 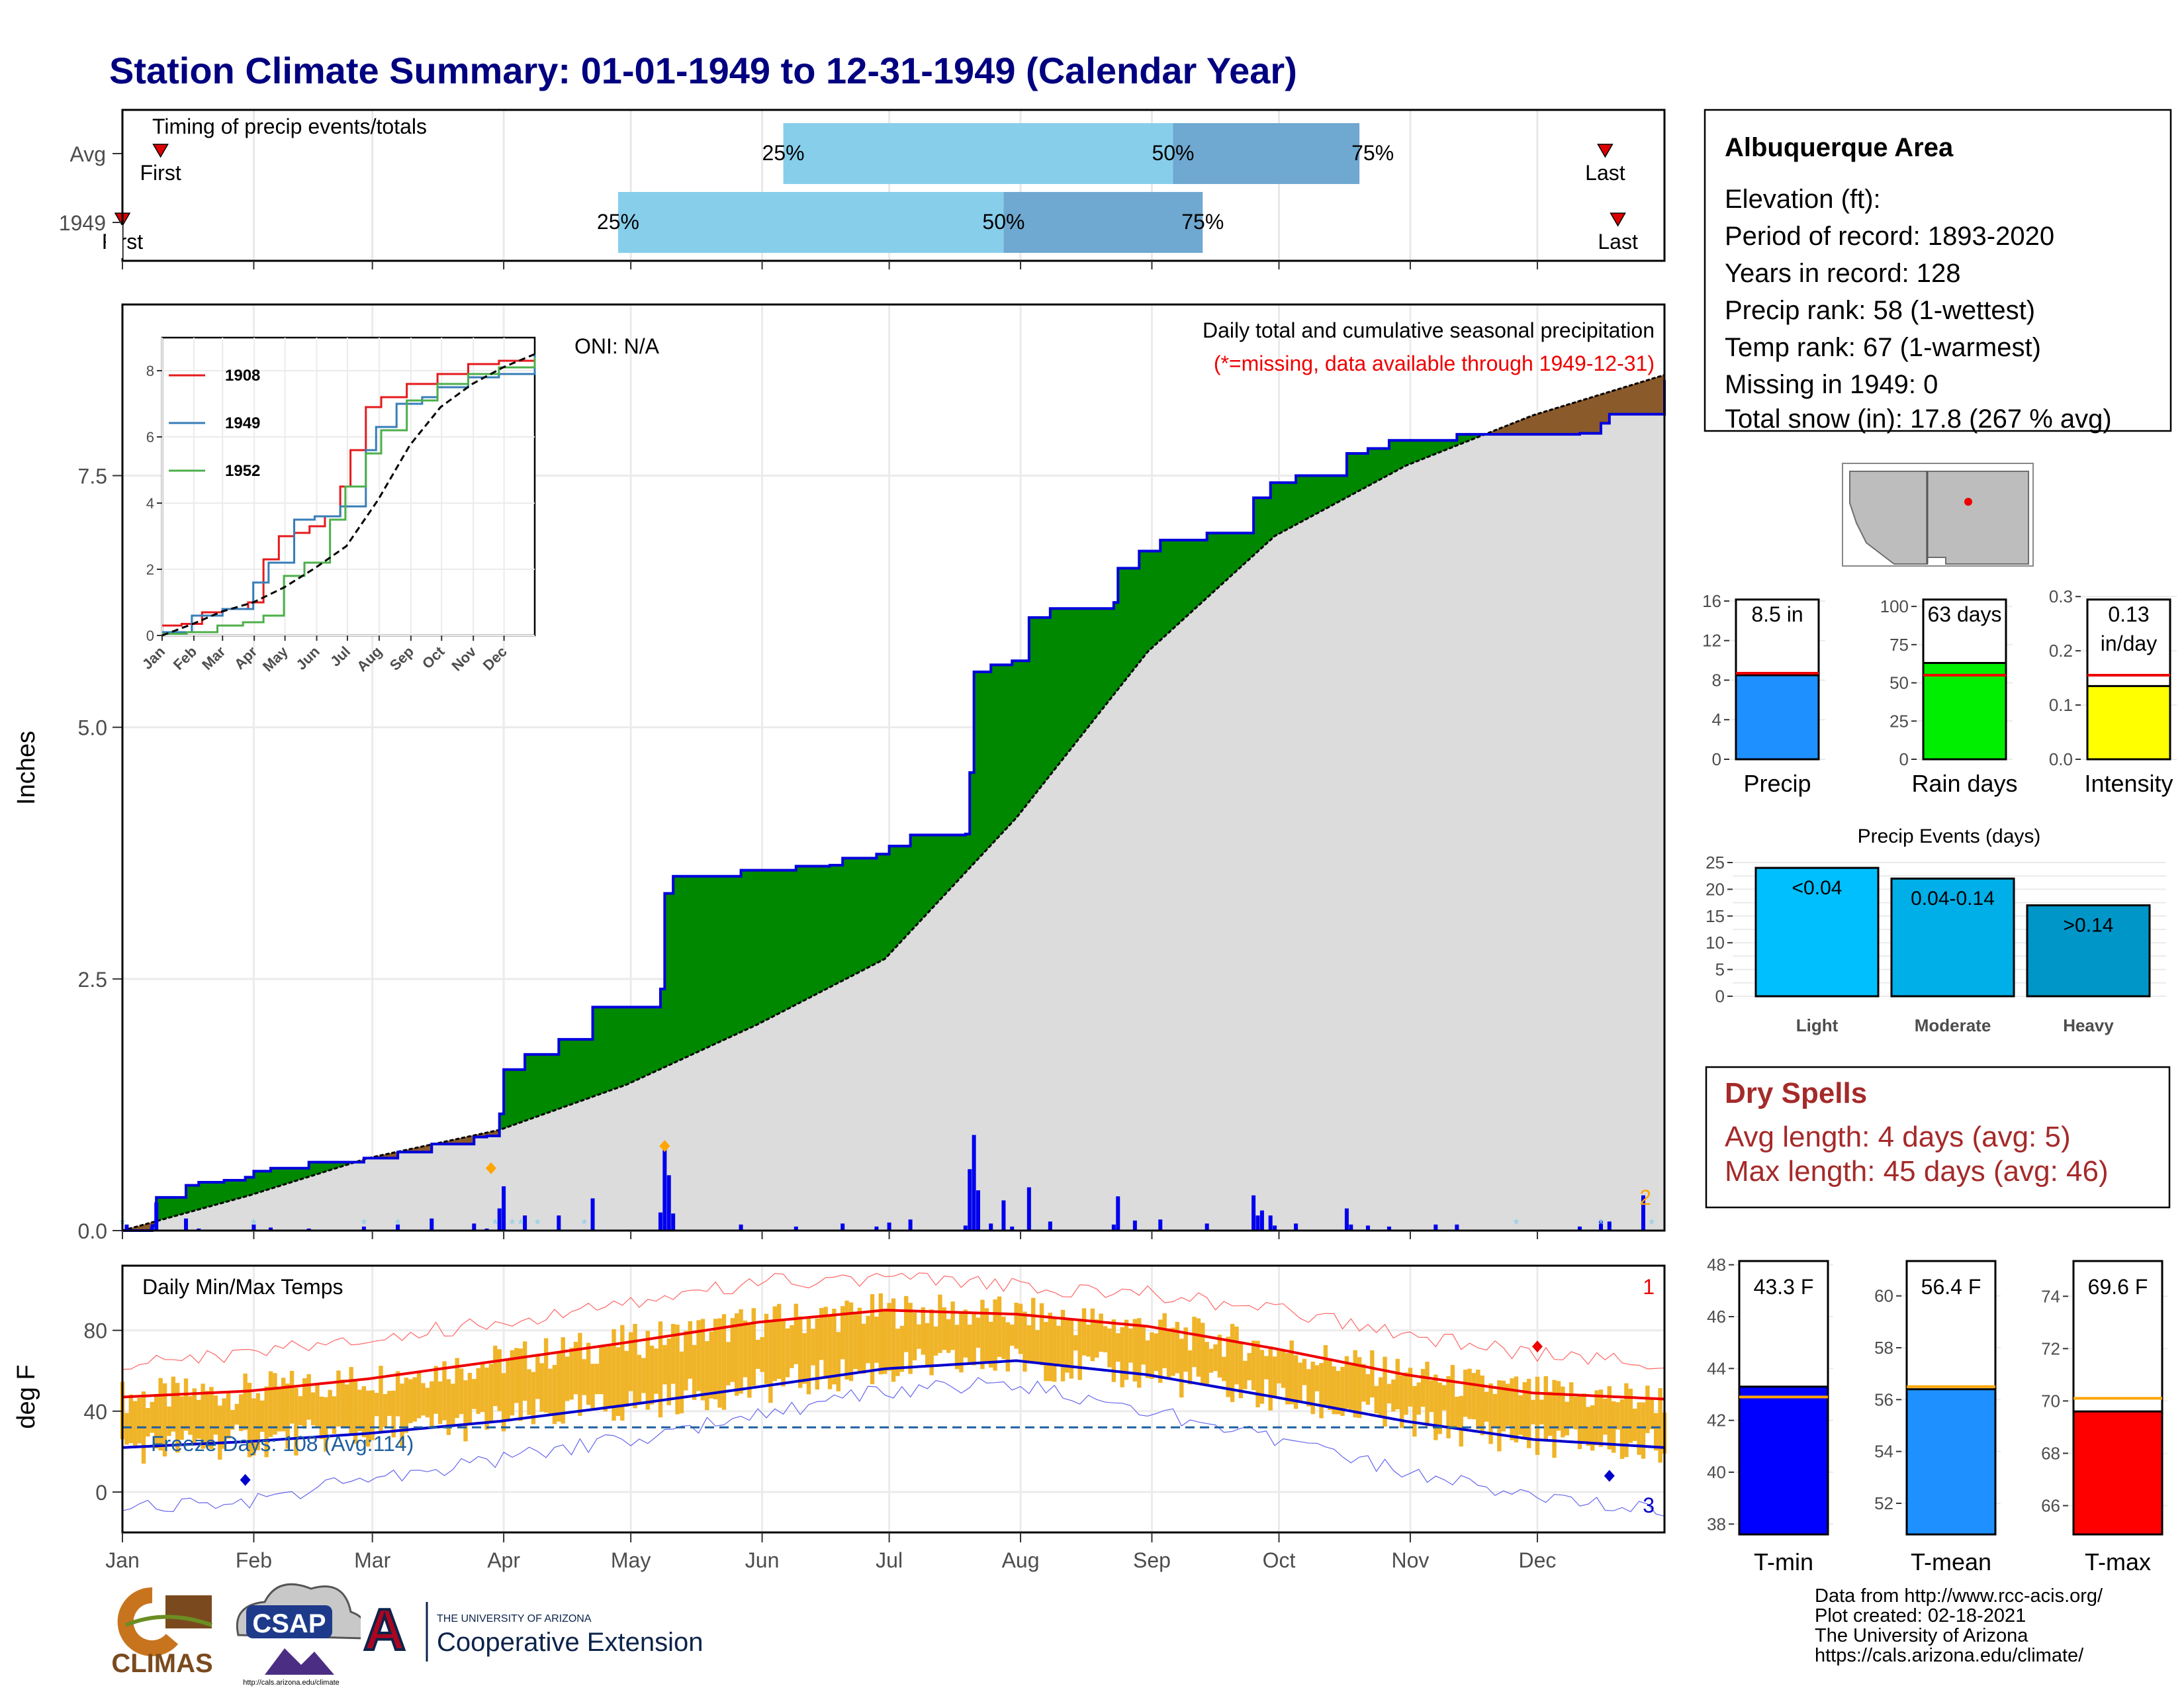 What do you see at coordinates (2128, 783) in the screenshot?
I see `mini-bar-label: Intensity` at bounding box center [2128, 783].